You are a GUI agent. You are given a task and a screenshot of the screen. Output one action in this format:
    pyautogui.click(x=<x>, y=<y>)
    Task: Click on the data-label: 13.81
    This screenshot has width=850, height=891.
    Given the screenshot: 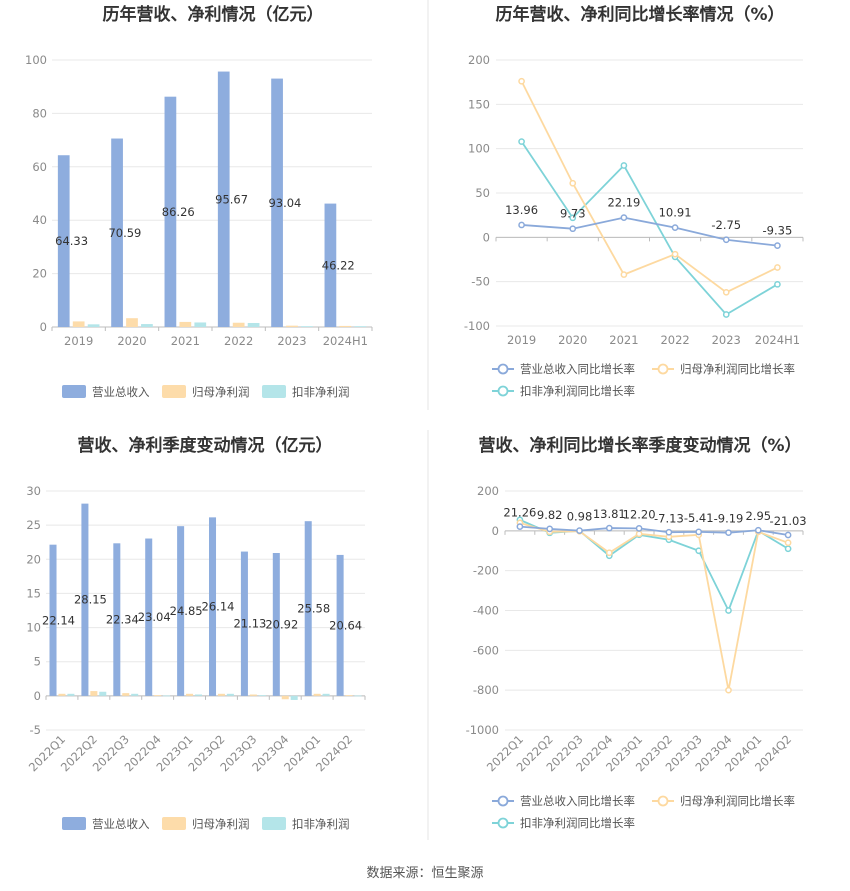 What is the action you would take?
    pyautogui.click(x=609, y=514)
    